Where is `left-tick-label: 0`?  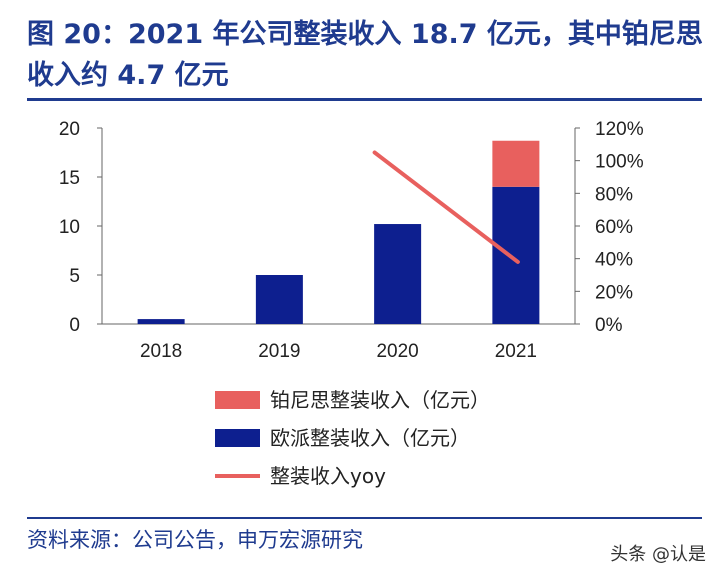
left-tick-label: 0 is located at coordinates (74, 325).